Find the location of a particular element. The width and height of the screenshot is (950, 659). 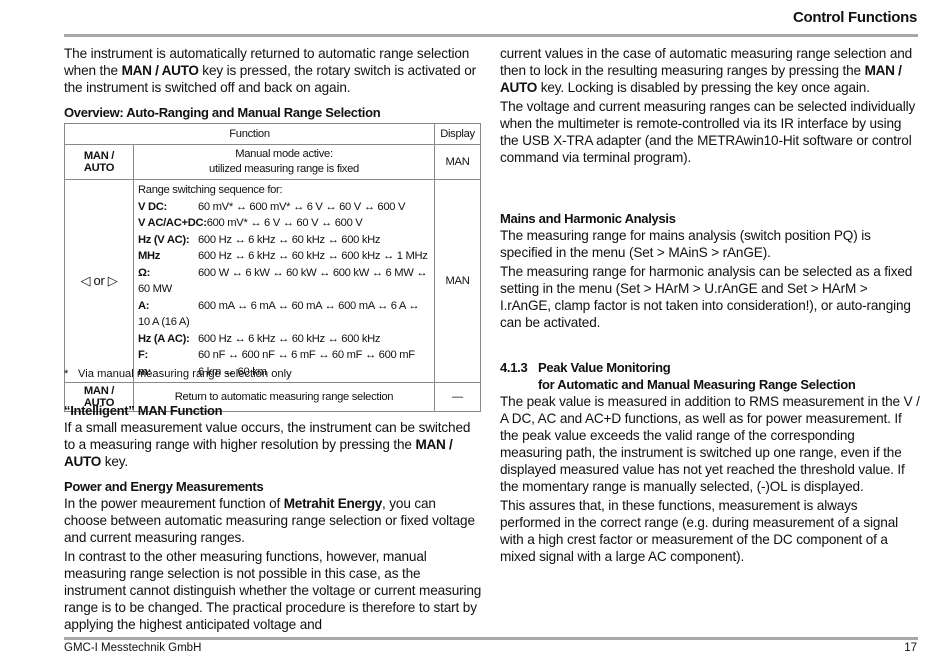

section-heading: Power and Energy Measurements is located at coordinates (164, 486).